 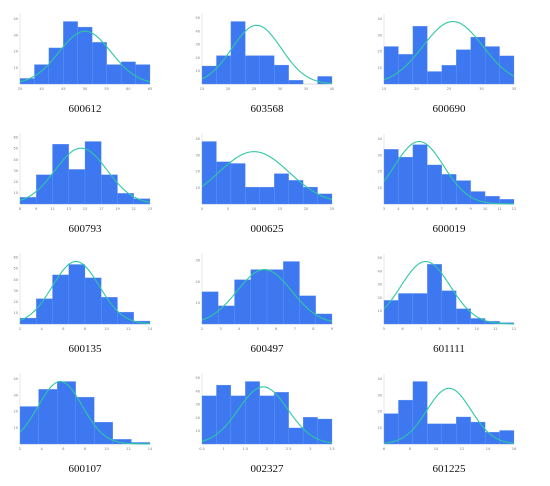 I want to click on chart-caption: 600497, so click(x=268, y=349).